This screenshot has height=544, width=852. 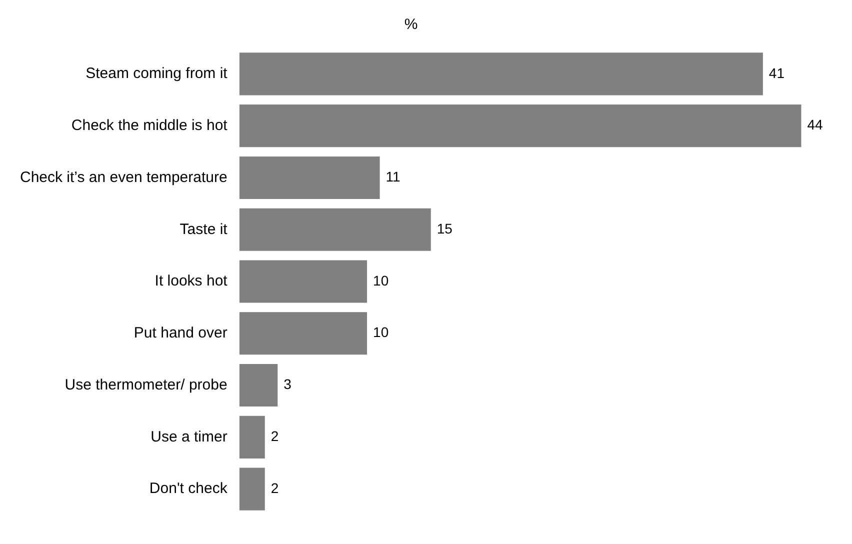 What do you see at coordinates (149, 125) in the screenshot?
I see `y-tick-label: Check the middle is hot` at bounding box center [149, 125].